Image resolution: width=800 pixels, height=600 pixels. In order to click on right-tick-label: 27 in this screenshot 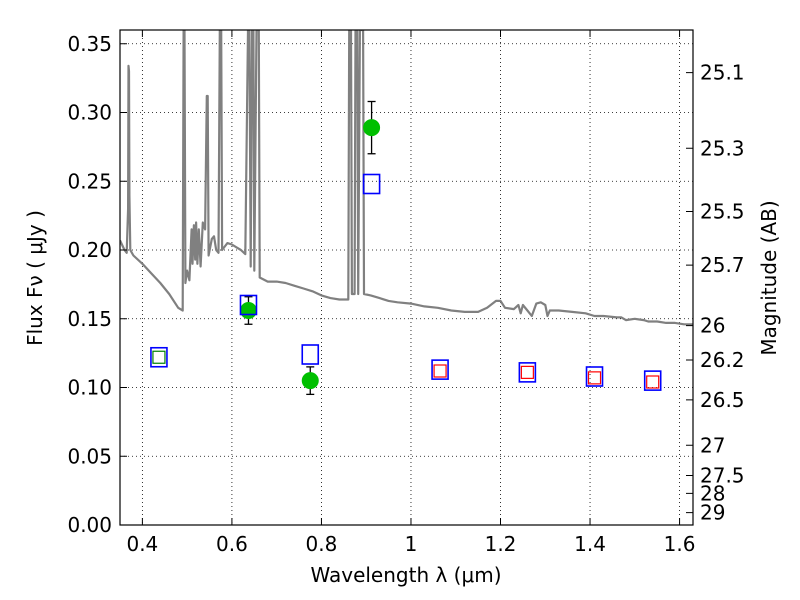, I will do `click(712, 445)`.